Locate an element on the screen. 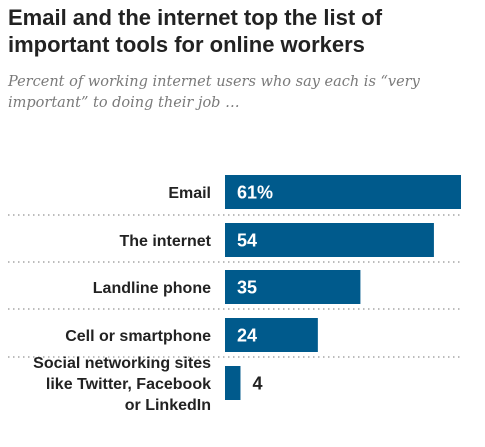 Image resolution: width=485 pixels, height=447 pixels. value-label: 4 is located at coordinates (257, 384).